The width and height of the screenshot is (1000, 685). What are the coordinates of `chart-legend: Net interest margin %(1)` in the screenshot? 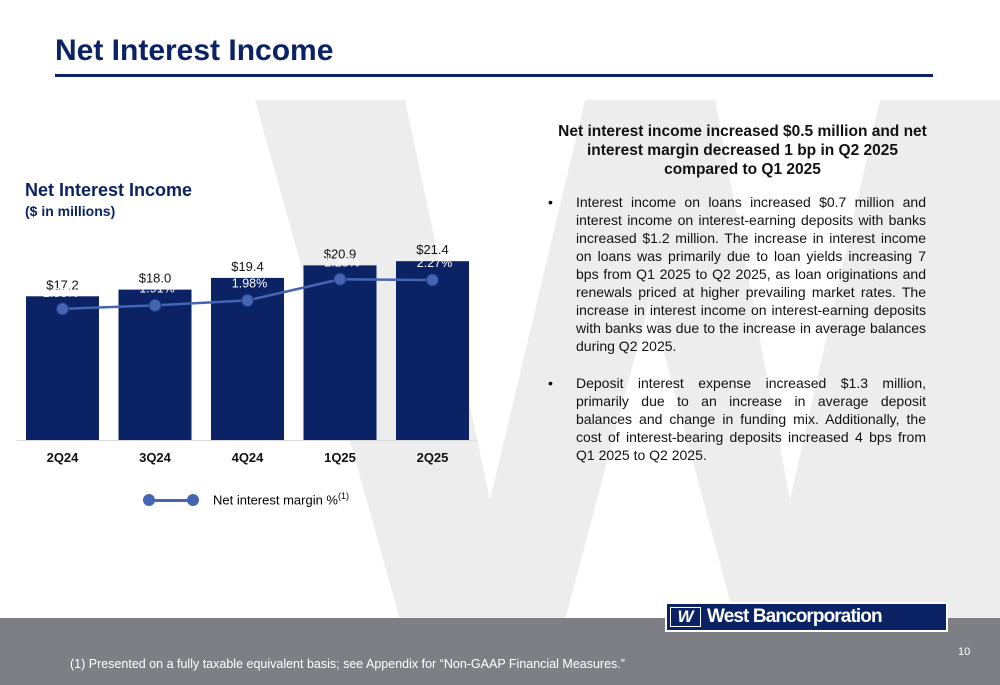 It's located at (274, 500).